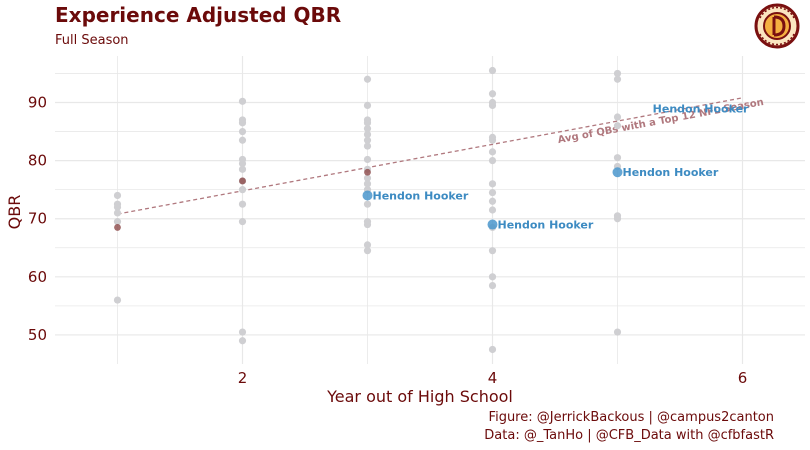 Image resolution: width=810 pixels, height=450 pixels. What do you see at coordinates (37, 335) in the screenshot?
I see `y-tick-label: 50` at bounding box center [37, 335].